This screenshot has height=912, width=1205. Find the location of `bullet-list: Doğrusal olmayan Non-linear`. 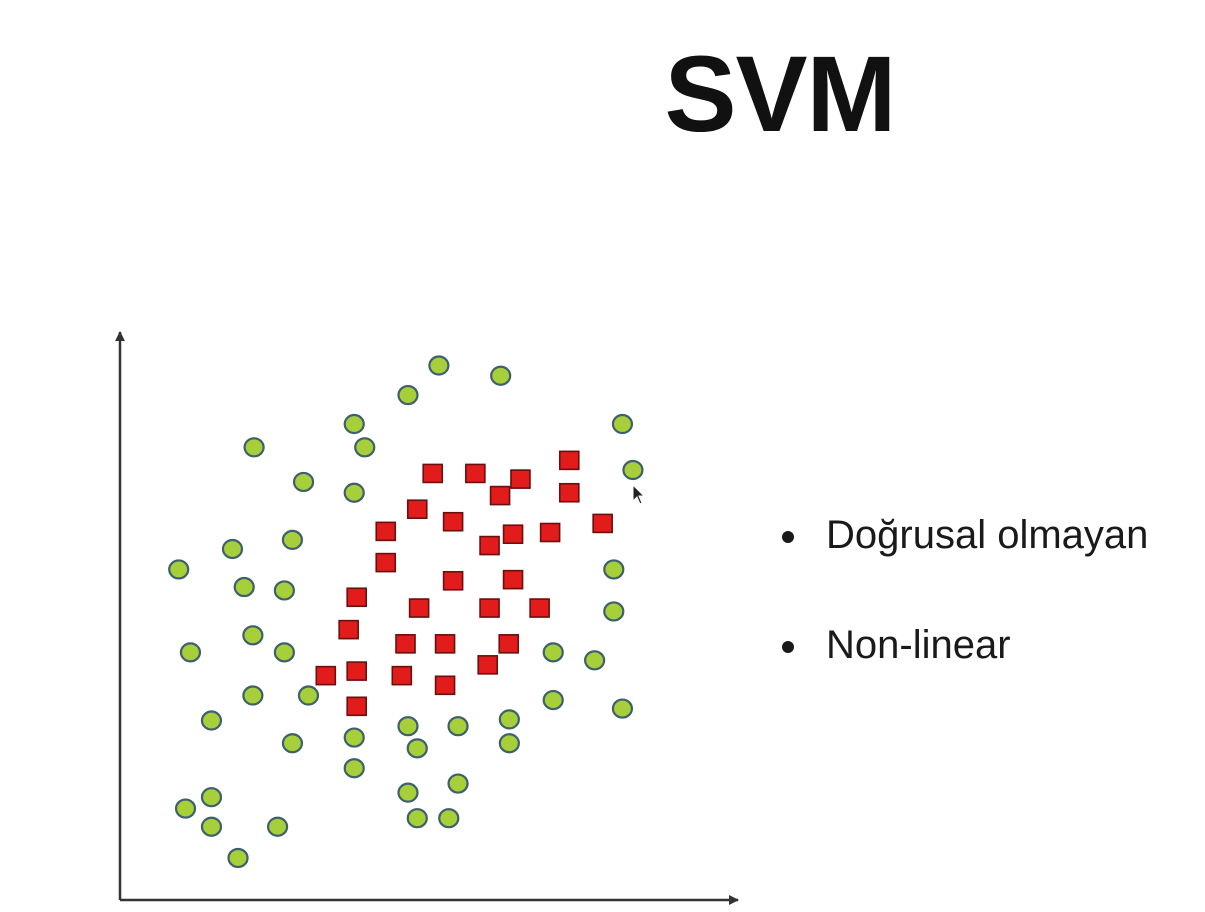

bullet-list: Doğrusal olmayan Non-linear is located at coordinates (963, 618).